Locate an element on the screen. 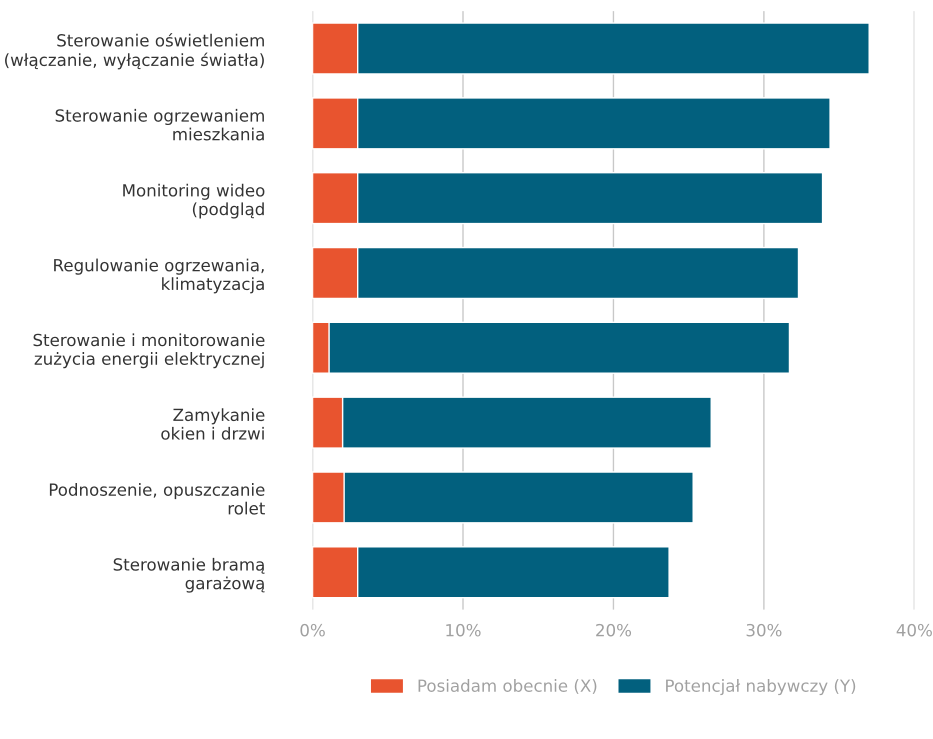 The height and width of the screenshot is (739, 933). legend-label: Posiadam obecnie (X) is located at coordinates (507, 686).